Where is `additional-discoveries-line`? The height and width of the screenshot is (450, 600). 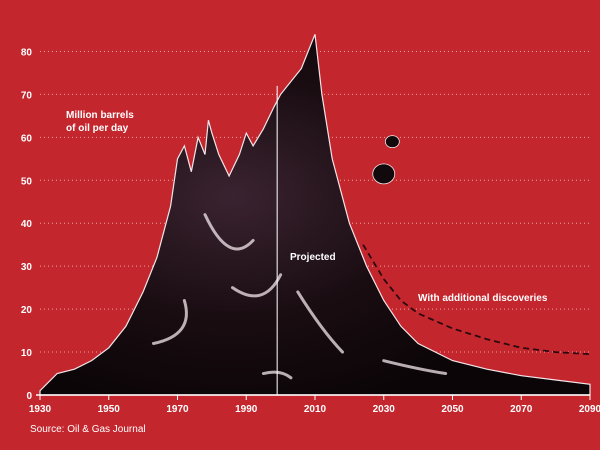 additional-discoveries-line is located at coordinates (476, 300).